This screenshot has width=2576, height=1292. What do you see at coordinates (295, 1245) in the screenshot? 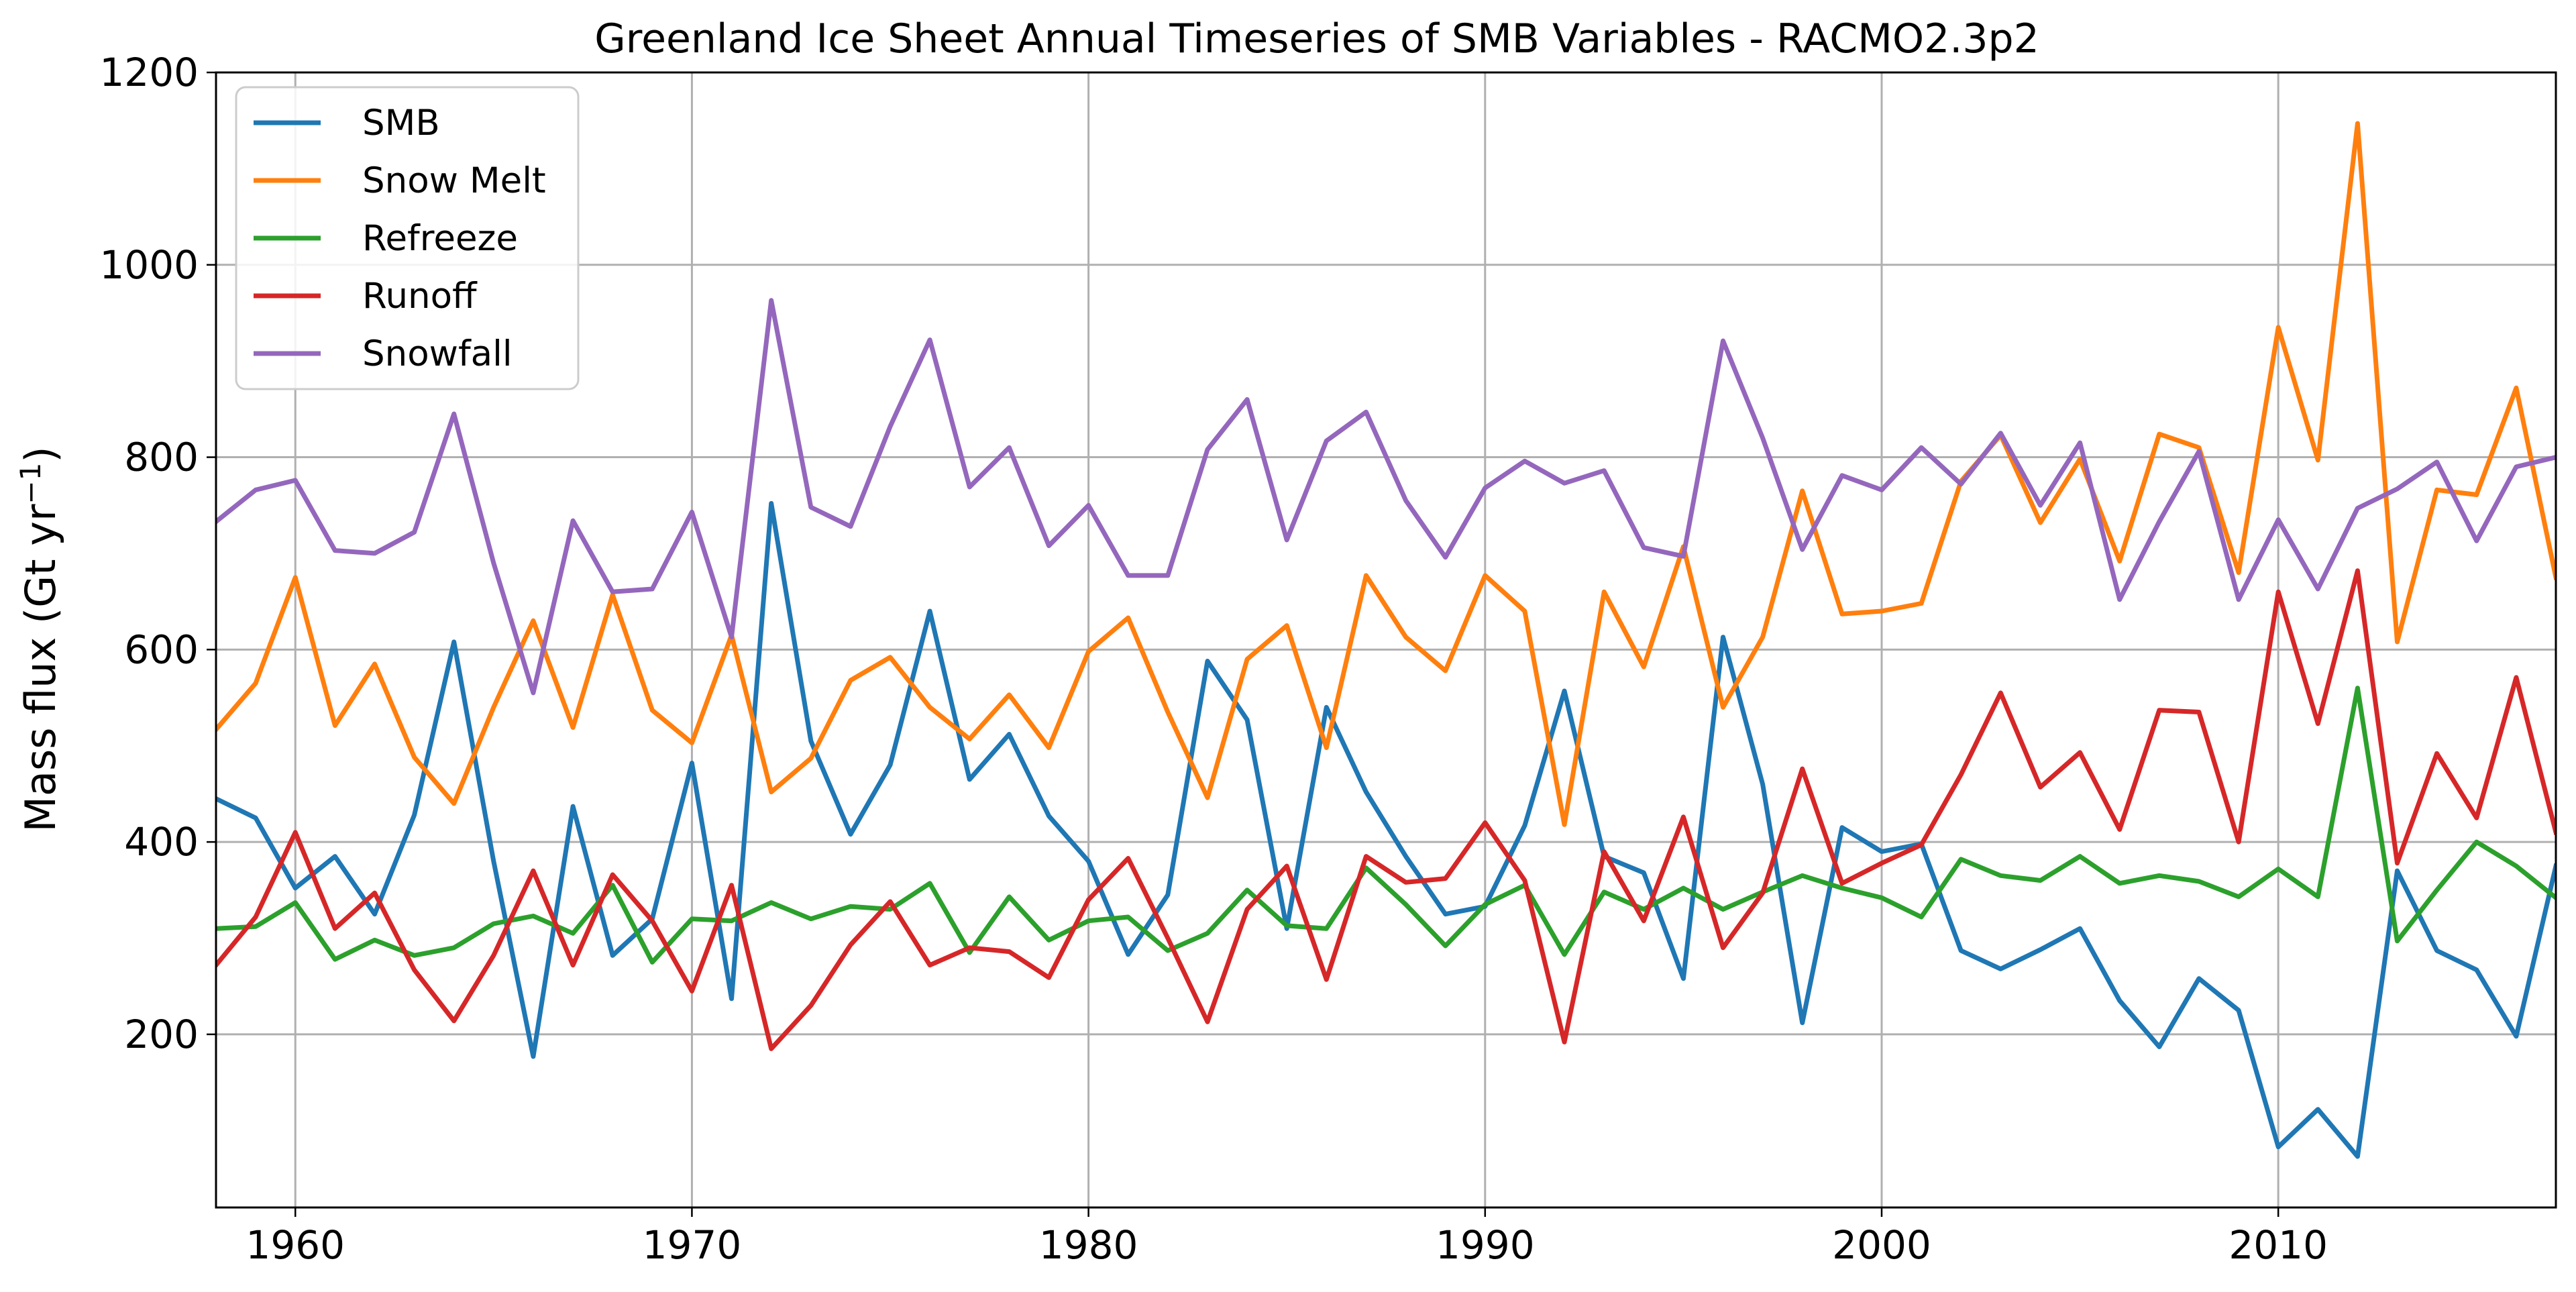
I see `x-tick-label: 1960` at bounding box center [295, 1245].